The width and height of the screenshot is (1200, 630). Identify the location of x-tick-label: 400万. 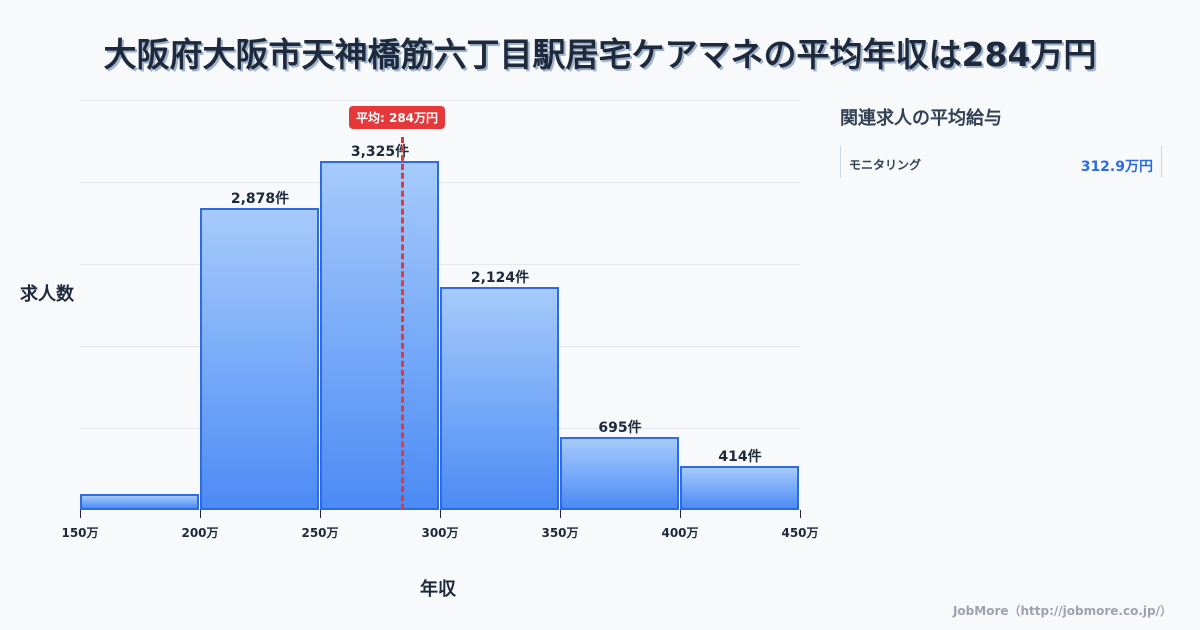
(680, 533).